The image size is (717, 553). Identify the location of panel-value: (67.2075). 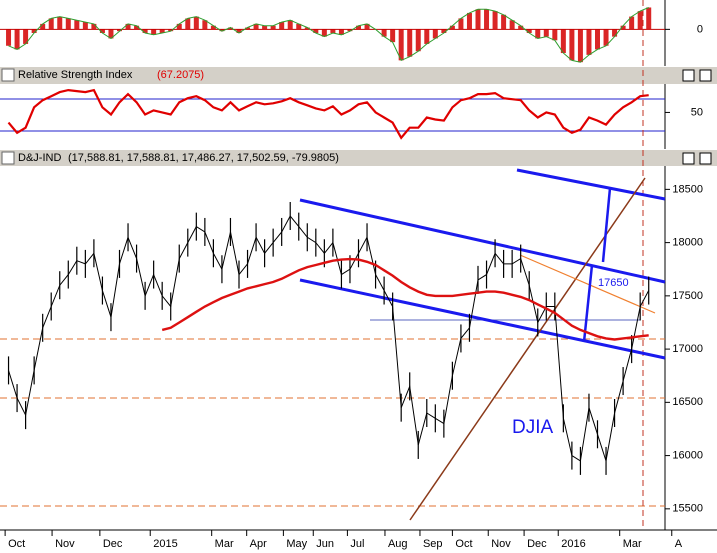
(180, 75).